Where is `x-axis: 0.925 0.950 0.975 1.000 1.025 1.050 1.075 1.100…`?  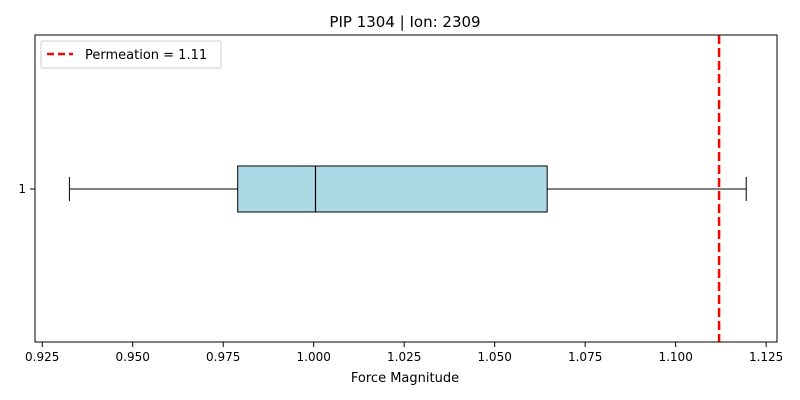
x-axis: 0.925 0.950 0.975 1.000 1.025 1.050 1.075 1.100… is located at coordinates (404, 353).